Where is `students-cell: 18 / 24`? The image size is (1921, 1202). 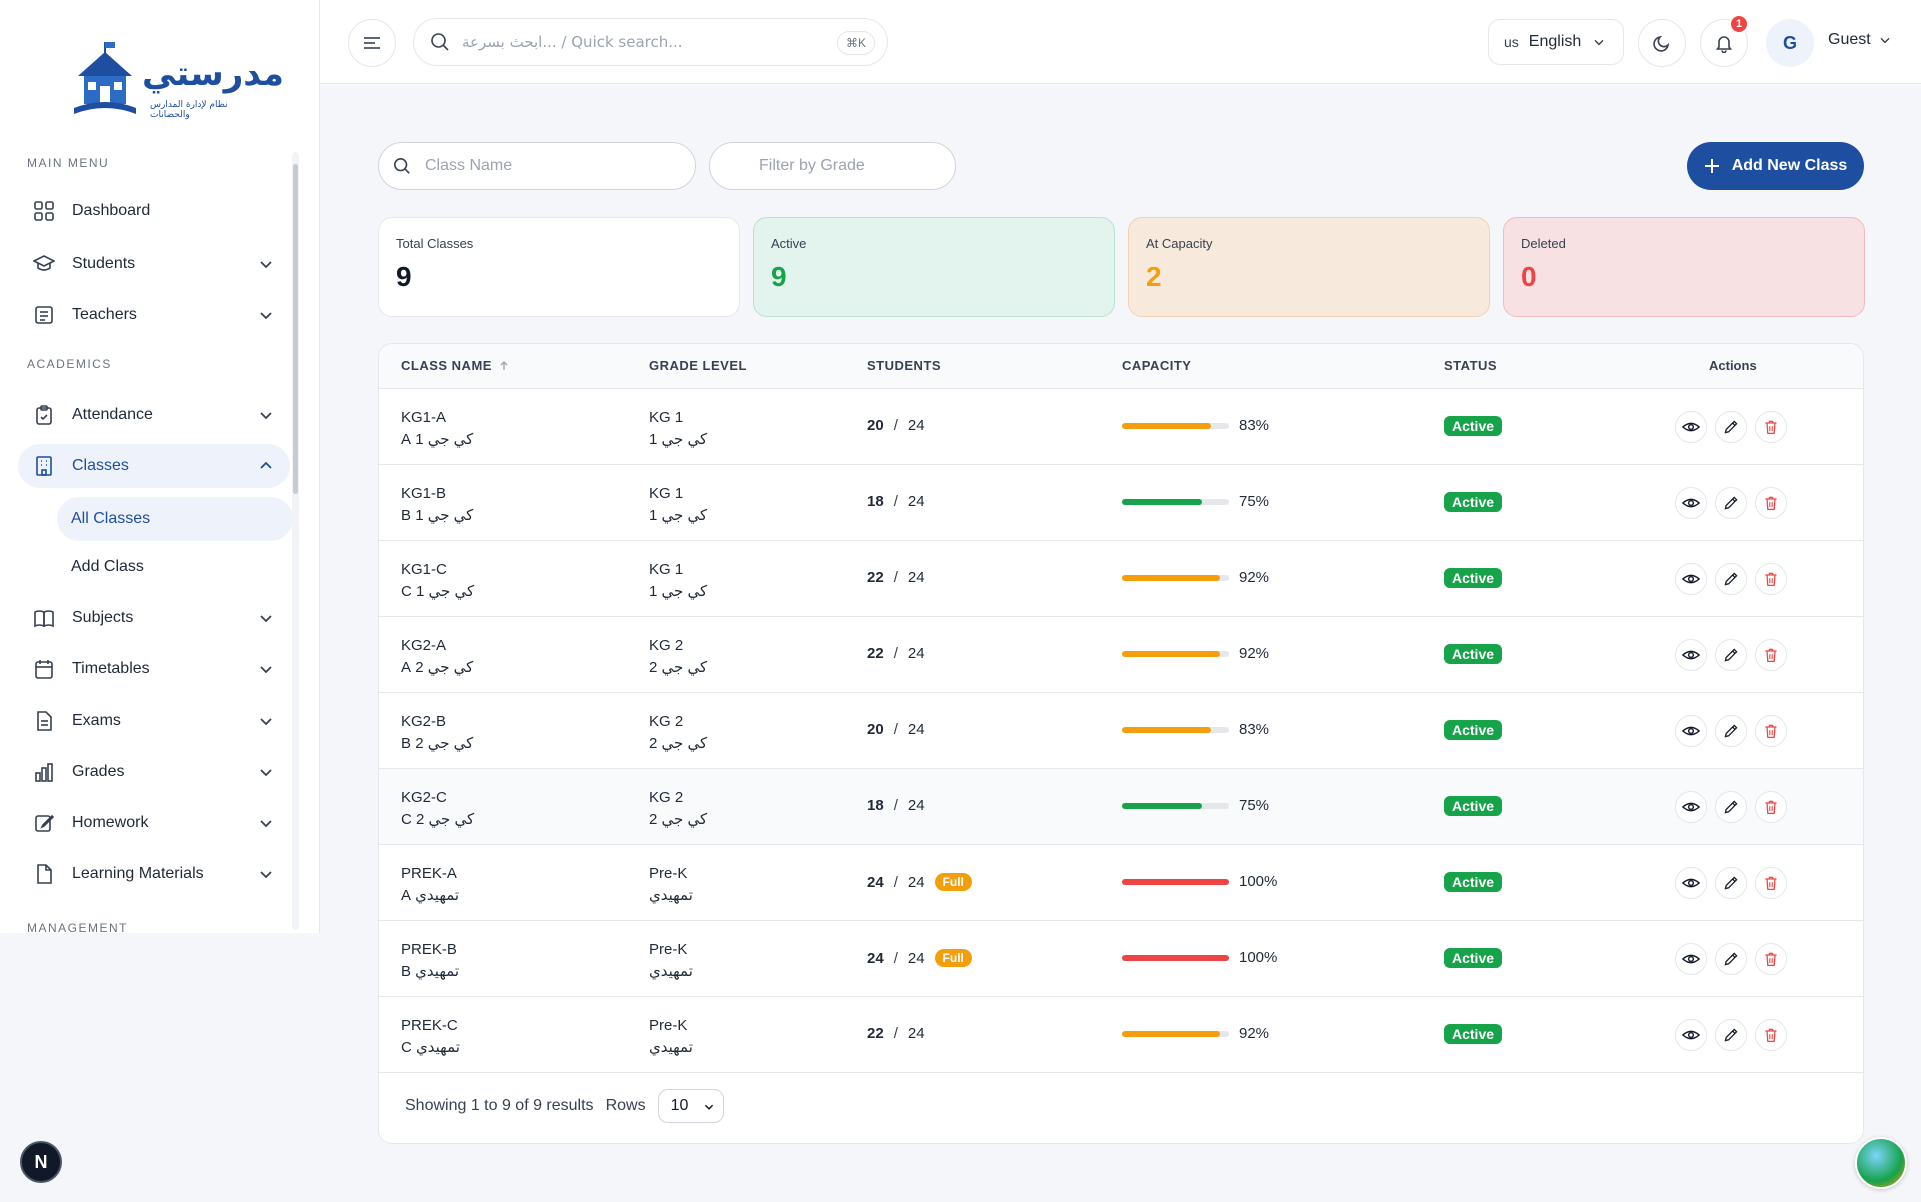 students-cell: 18 / 24 is located at coordinates (896, 805).